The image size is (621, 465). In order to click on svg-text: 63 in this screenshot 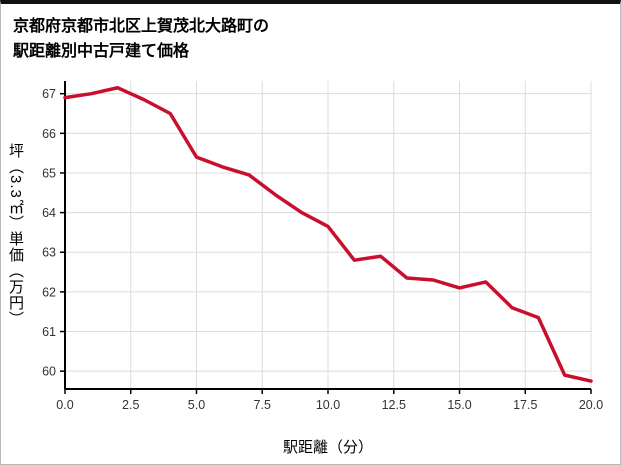, I will do `click(49, 252)`.